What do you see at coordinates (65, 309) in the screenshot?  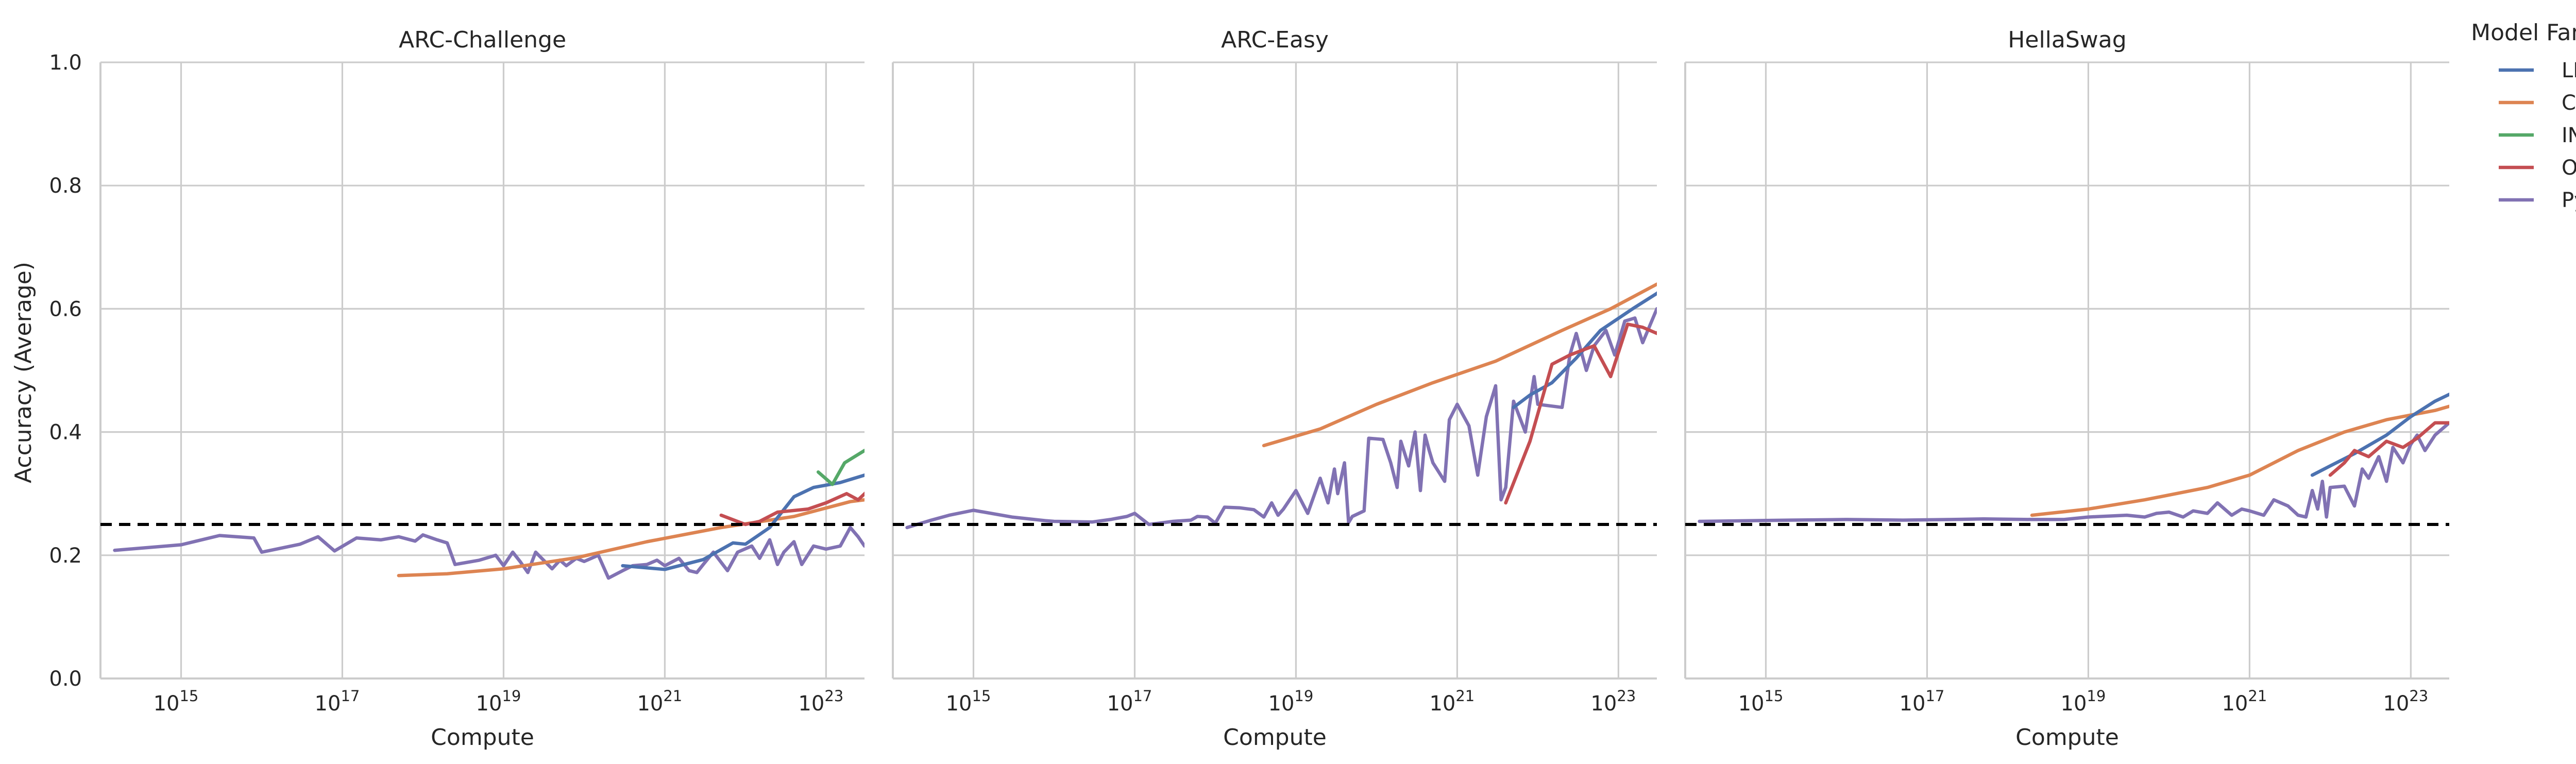 I see `y-tick-label: 0.6` at bounding box center [65, 309].